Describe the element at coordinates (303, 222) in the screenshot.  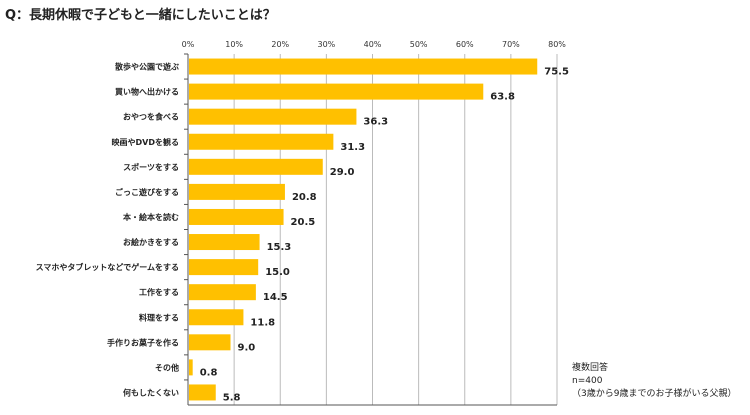
I see `data-label: 20.5` at that location.